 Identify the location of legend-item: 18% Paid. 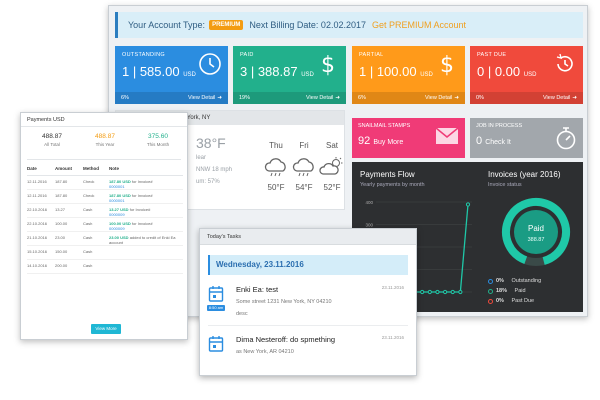
(514, 291).